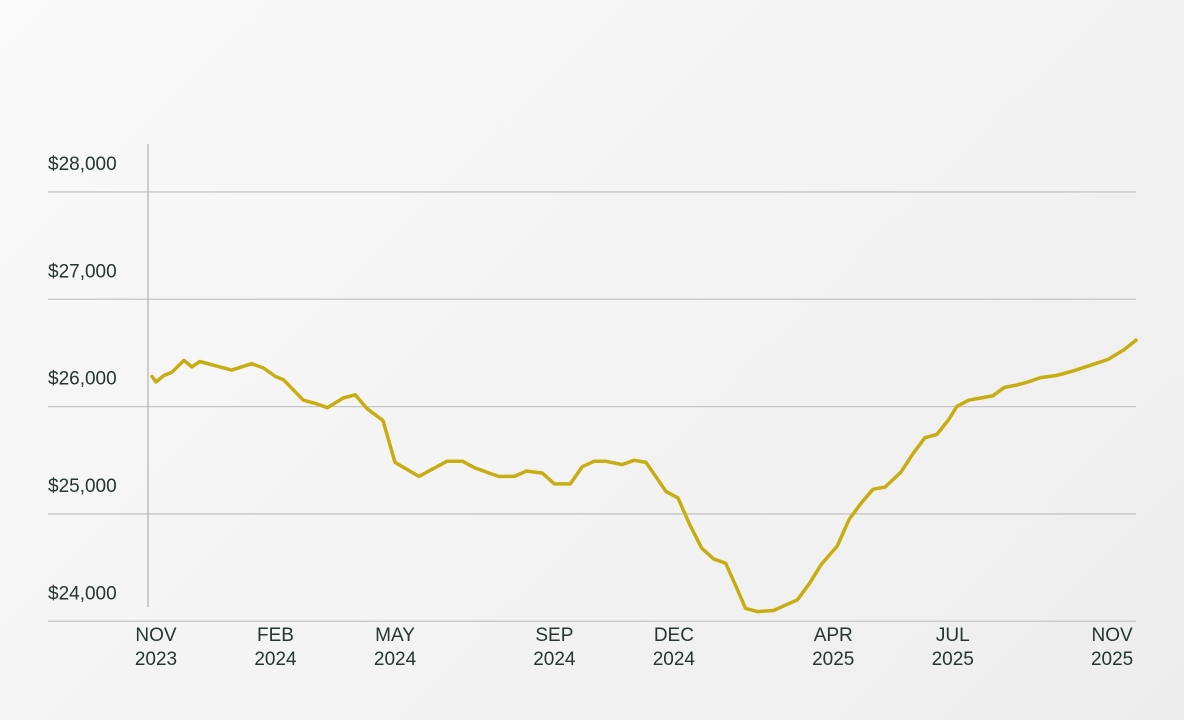 The height and width of the screenshot is (720, 1184). What do you see at coordinates (395, 659) in the screenshot?
I see `x-tick-year-2: 2024` at bounding box center [395, 659].